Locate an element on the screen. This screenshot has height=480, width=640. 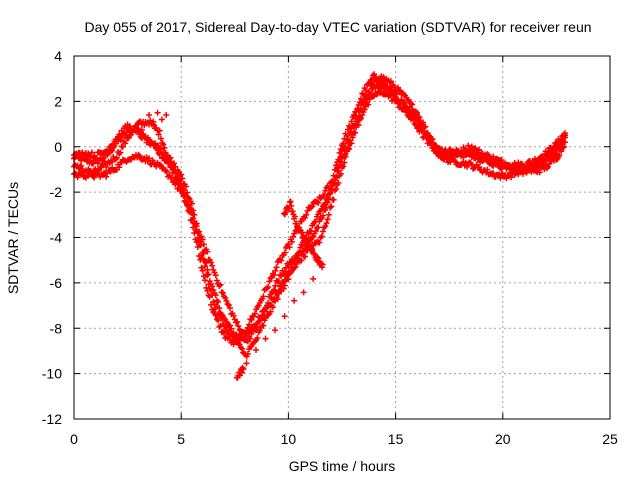
y-tick-label: -4 is located at coordinates (56, 238).